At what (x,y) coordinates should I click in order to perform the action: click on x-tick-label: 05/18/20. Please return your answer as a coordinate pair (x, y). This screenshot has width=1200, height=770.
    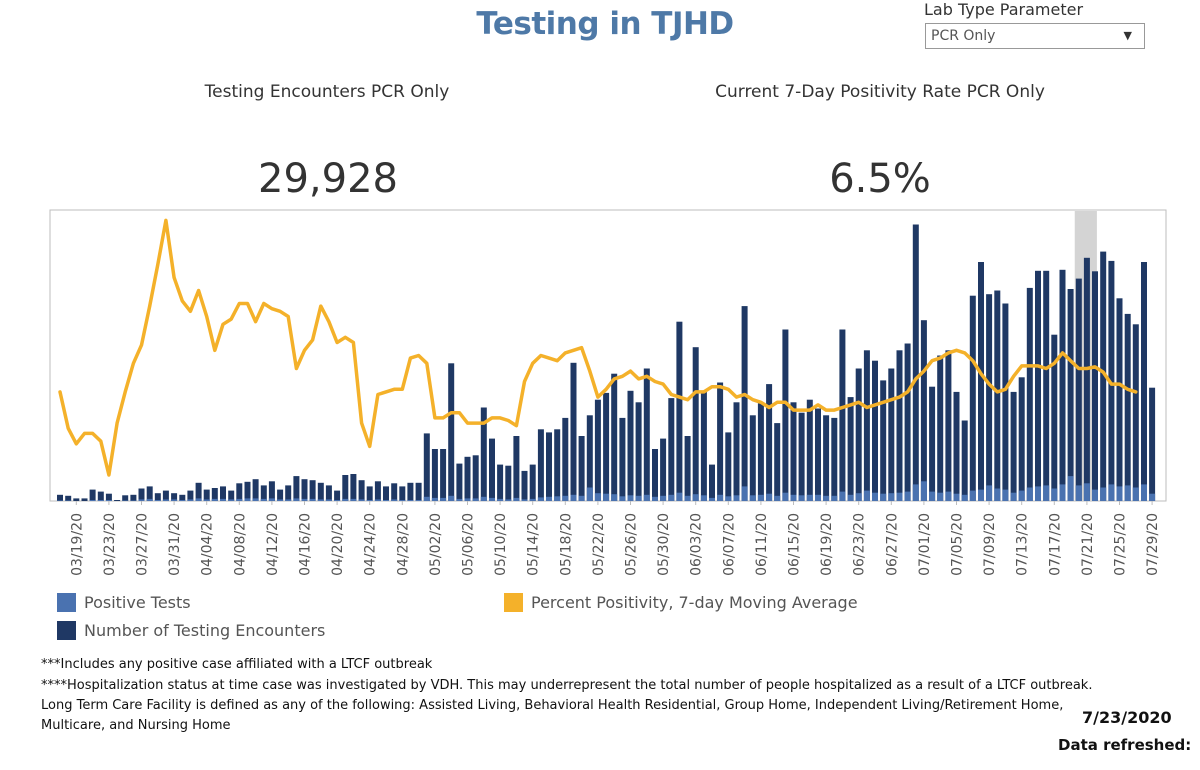
    Looking at the image, I should click on (566, 544).